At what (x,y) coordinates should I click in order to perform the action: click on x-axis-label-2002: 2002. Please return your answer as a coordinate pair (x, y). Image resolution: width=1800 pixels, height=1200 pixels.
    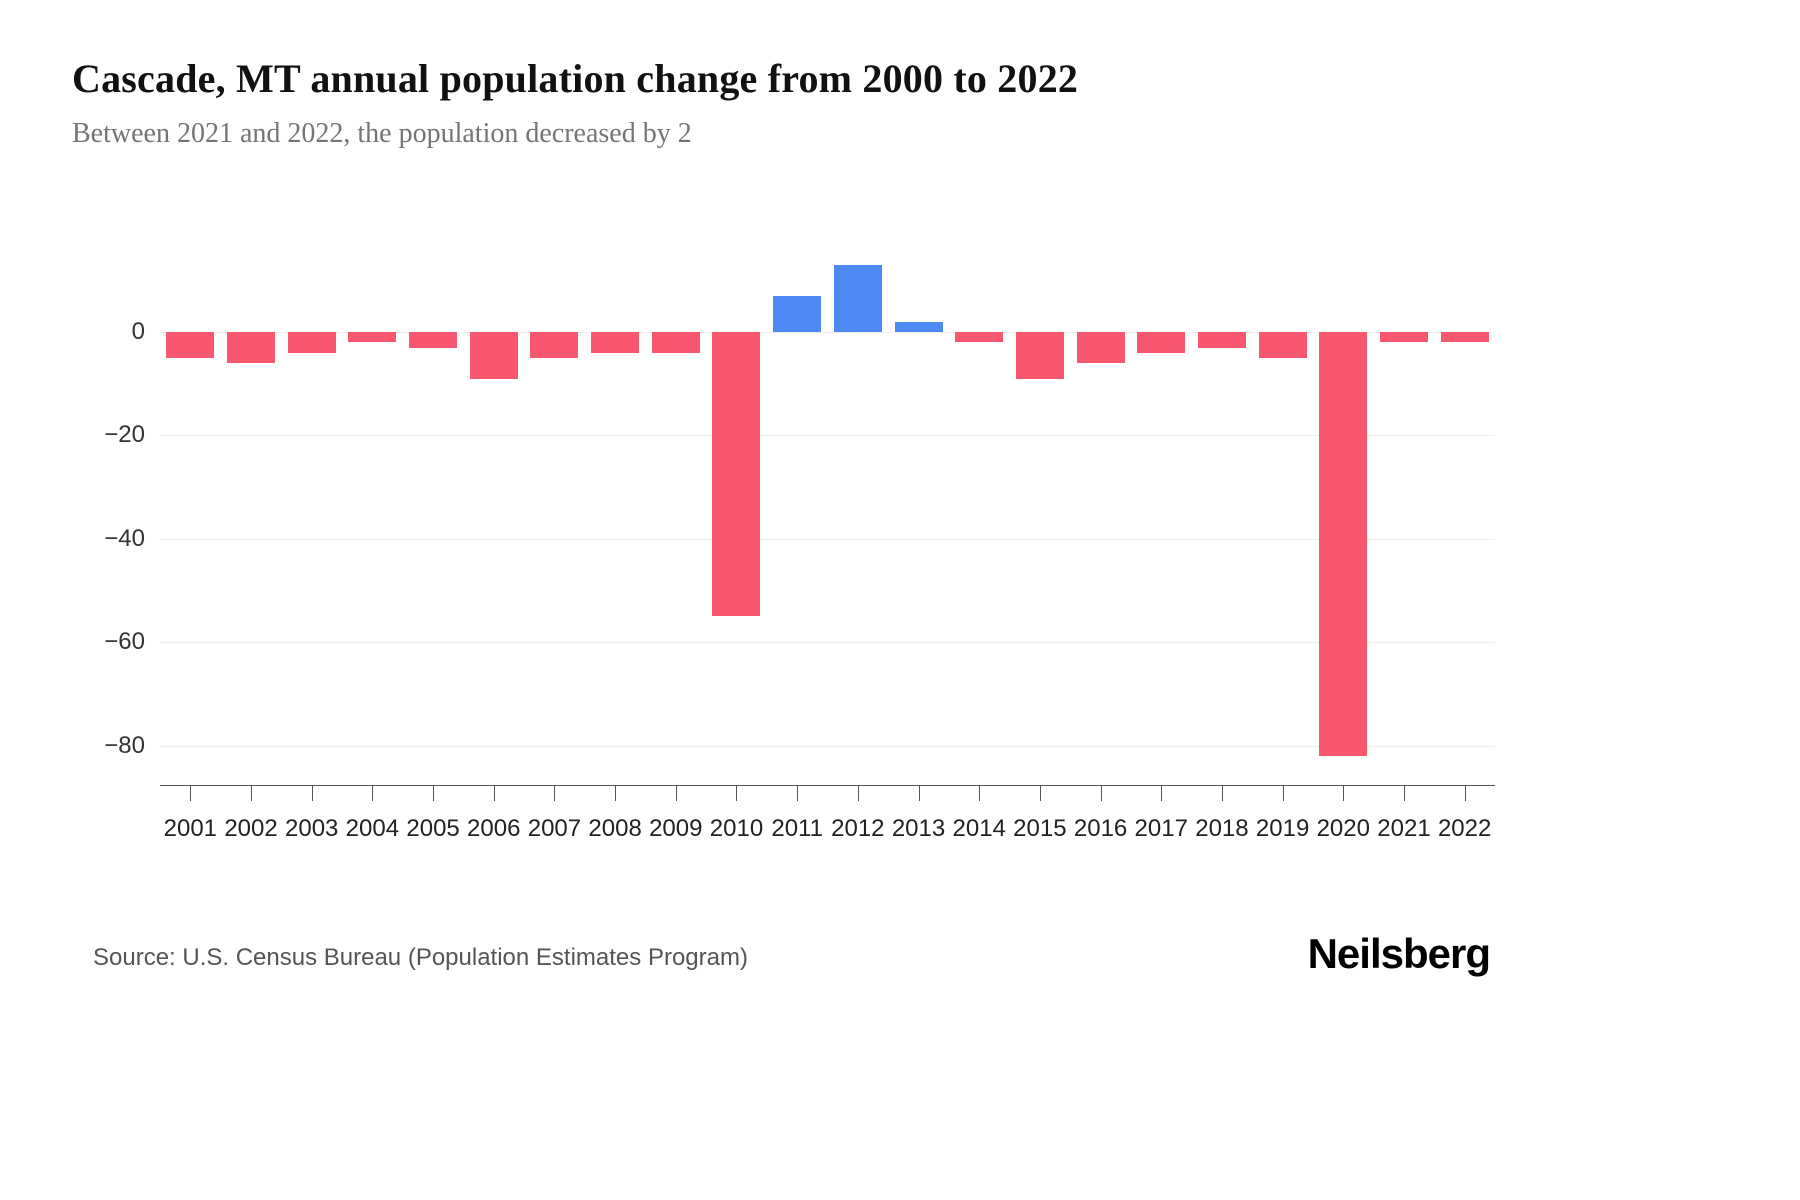
    Looking at the image, I should click on (251, 828).